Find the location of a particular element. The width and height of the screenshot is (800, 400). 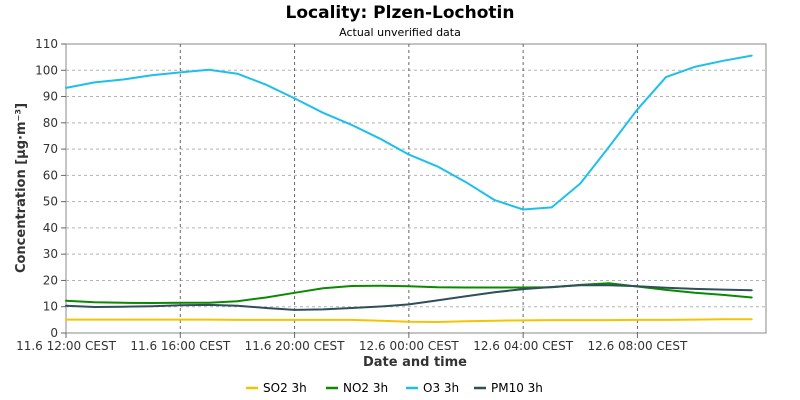

y-tick-label: 30 is located at coordinates (50, 254).